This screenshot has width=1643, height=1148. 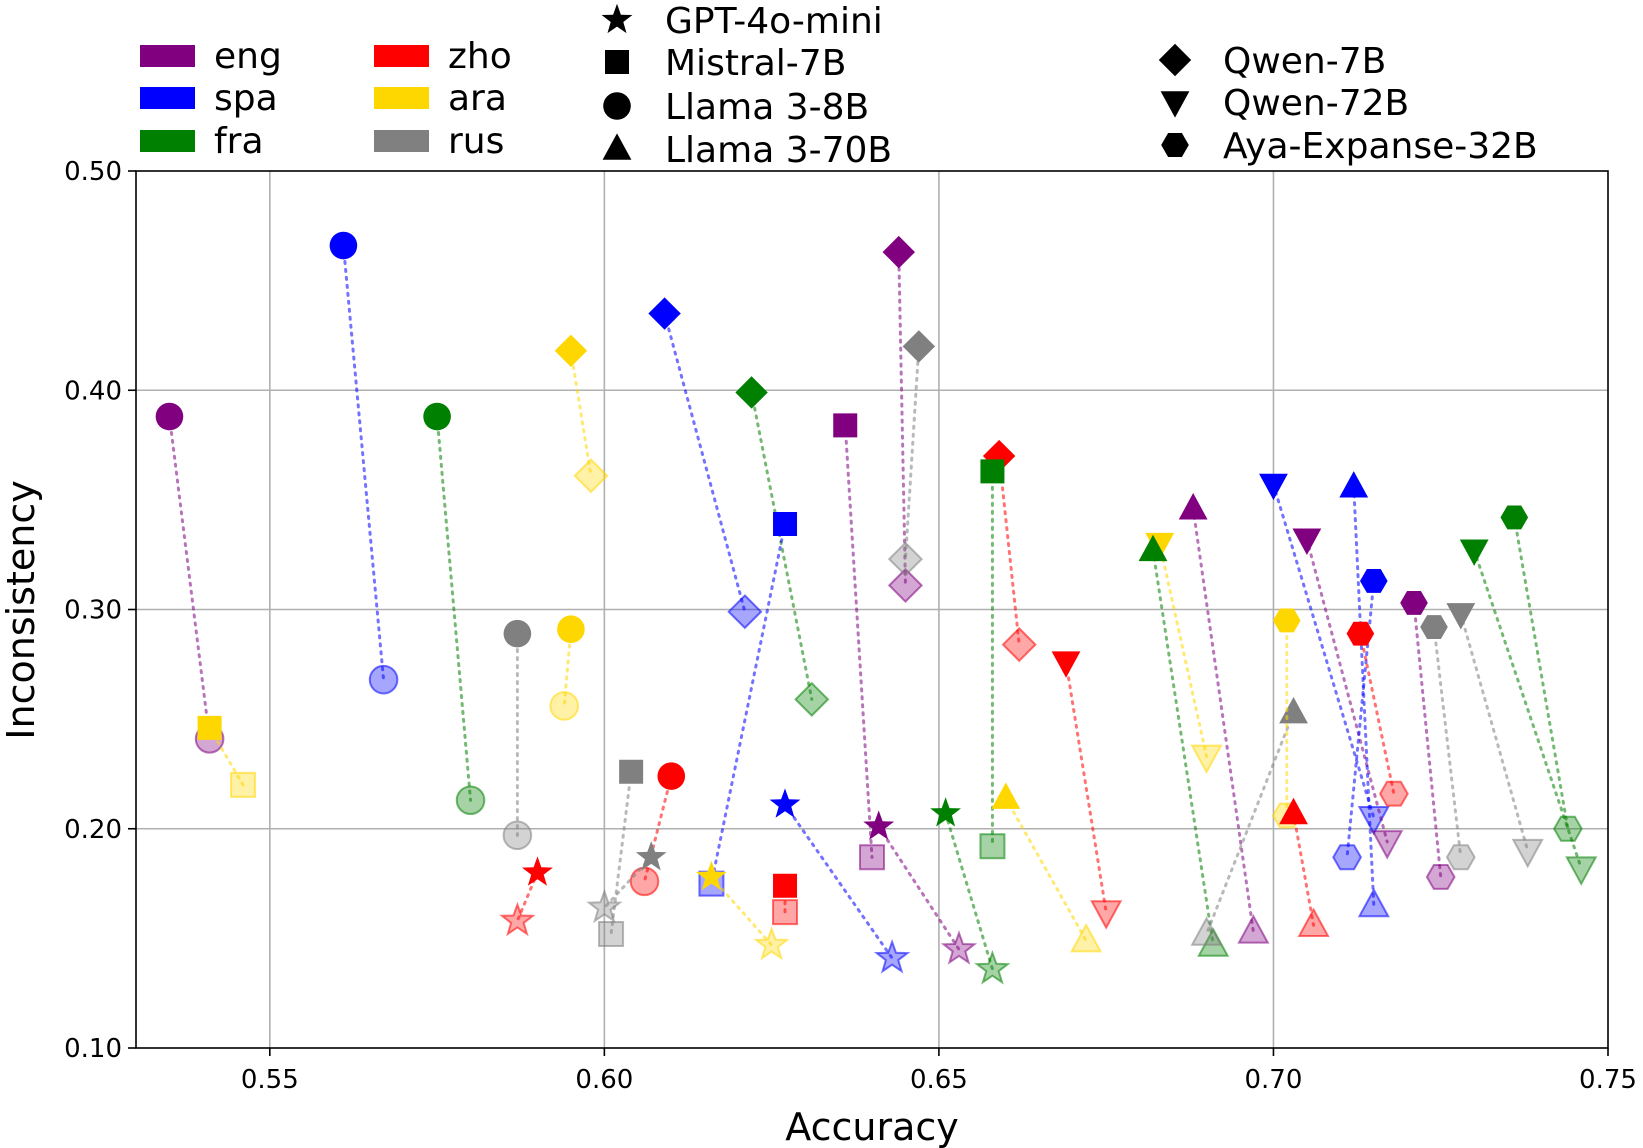 What do you see at coordinates (477, 98) in the screenshot?
I see `legend-label-ara: ara` at bounding box center [477, 98].